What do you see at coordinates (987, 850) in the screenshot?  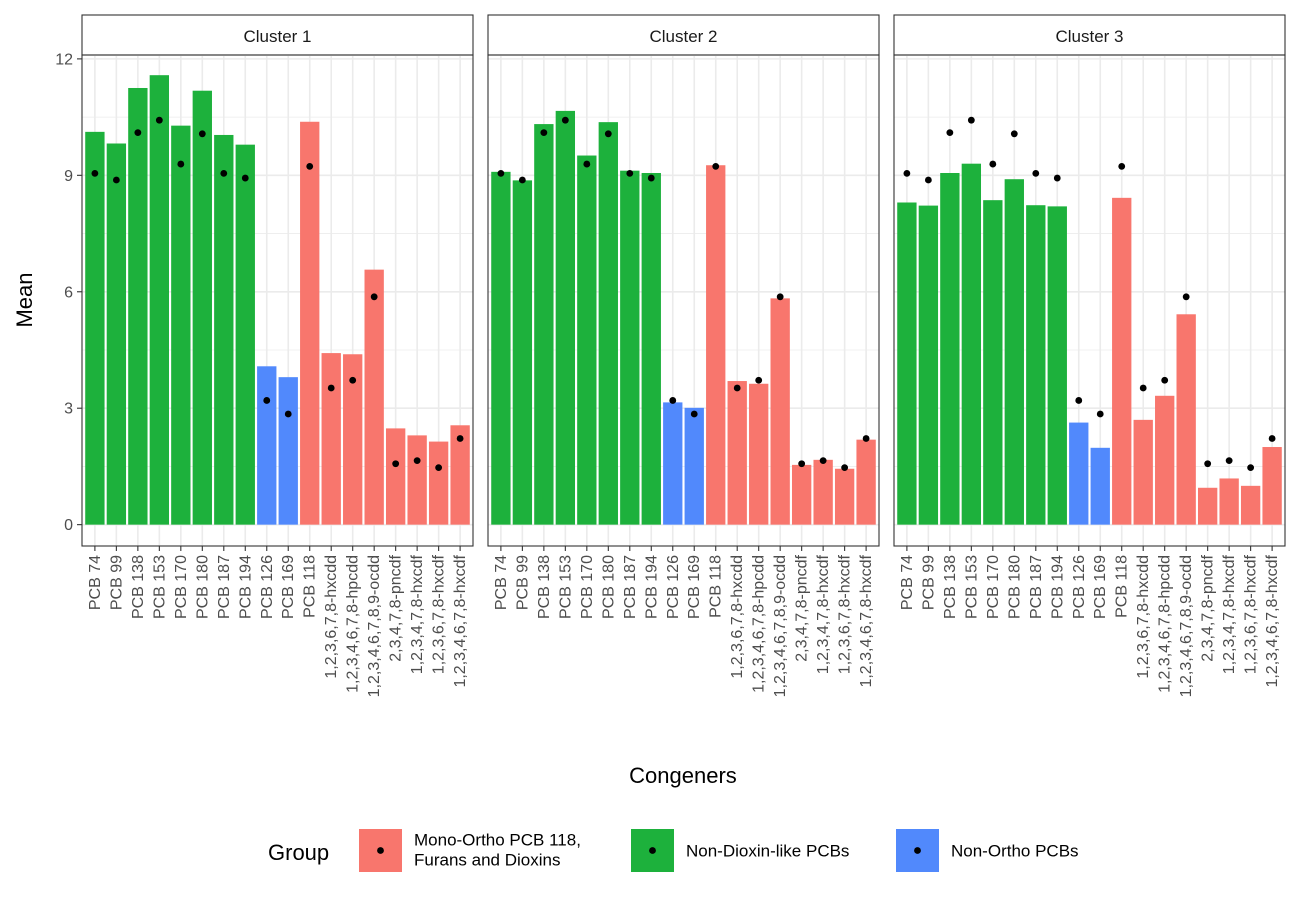 I see `legend-item-non-ortho-pcbs: Non-Ortho PCBs` at bounding box center [987, 850].